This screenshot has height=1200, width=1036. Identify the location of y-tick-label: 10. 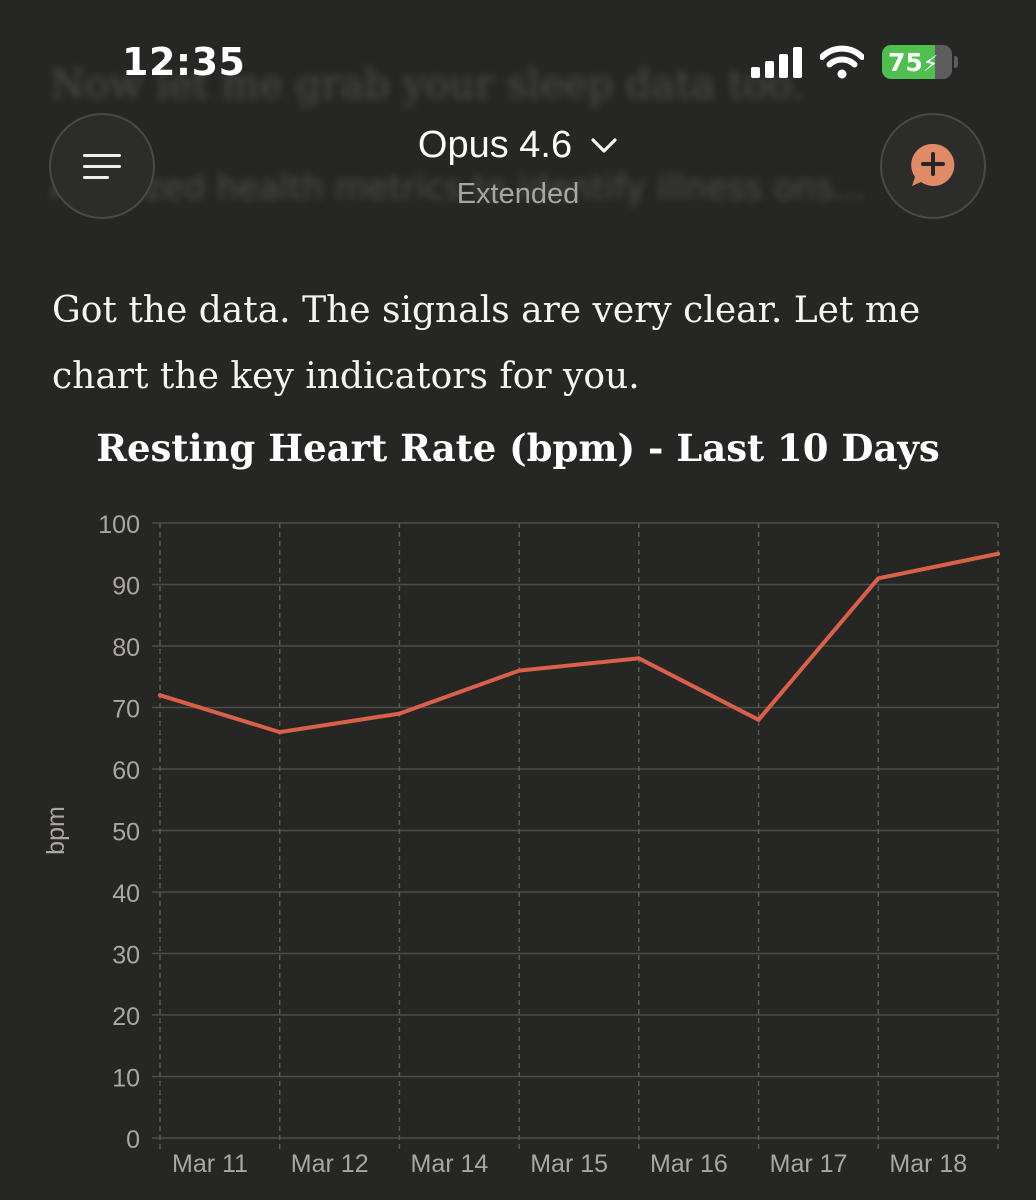
(126, 1079).